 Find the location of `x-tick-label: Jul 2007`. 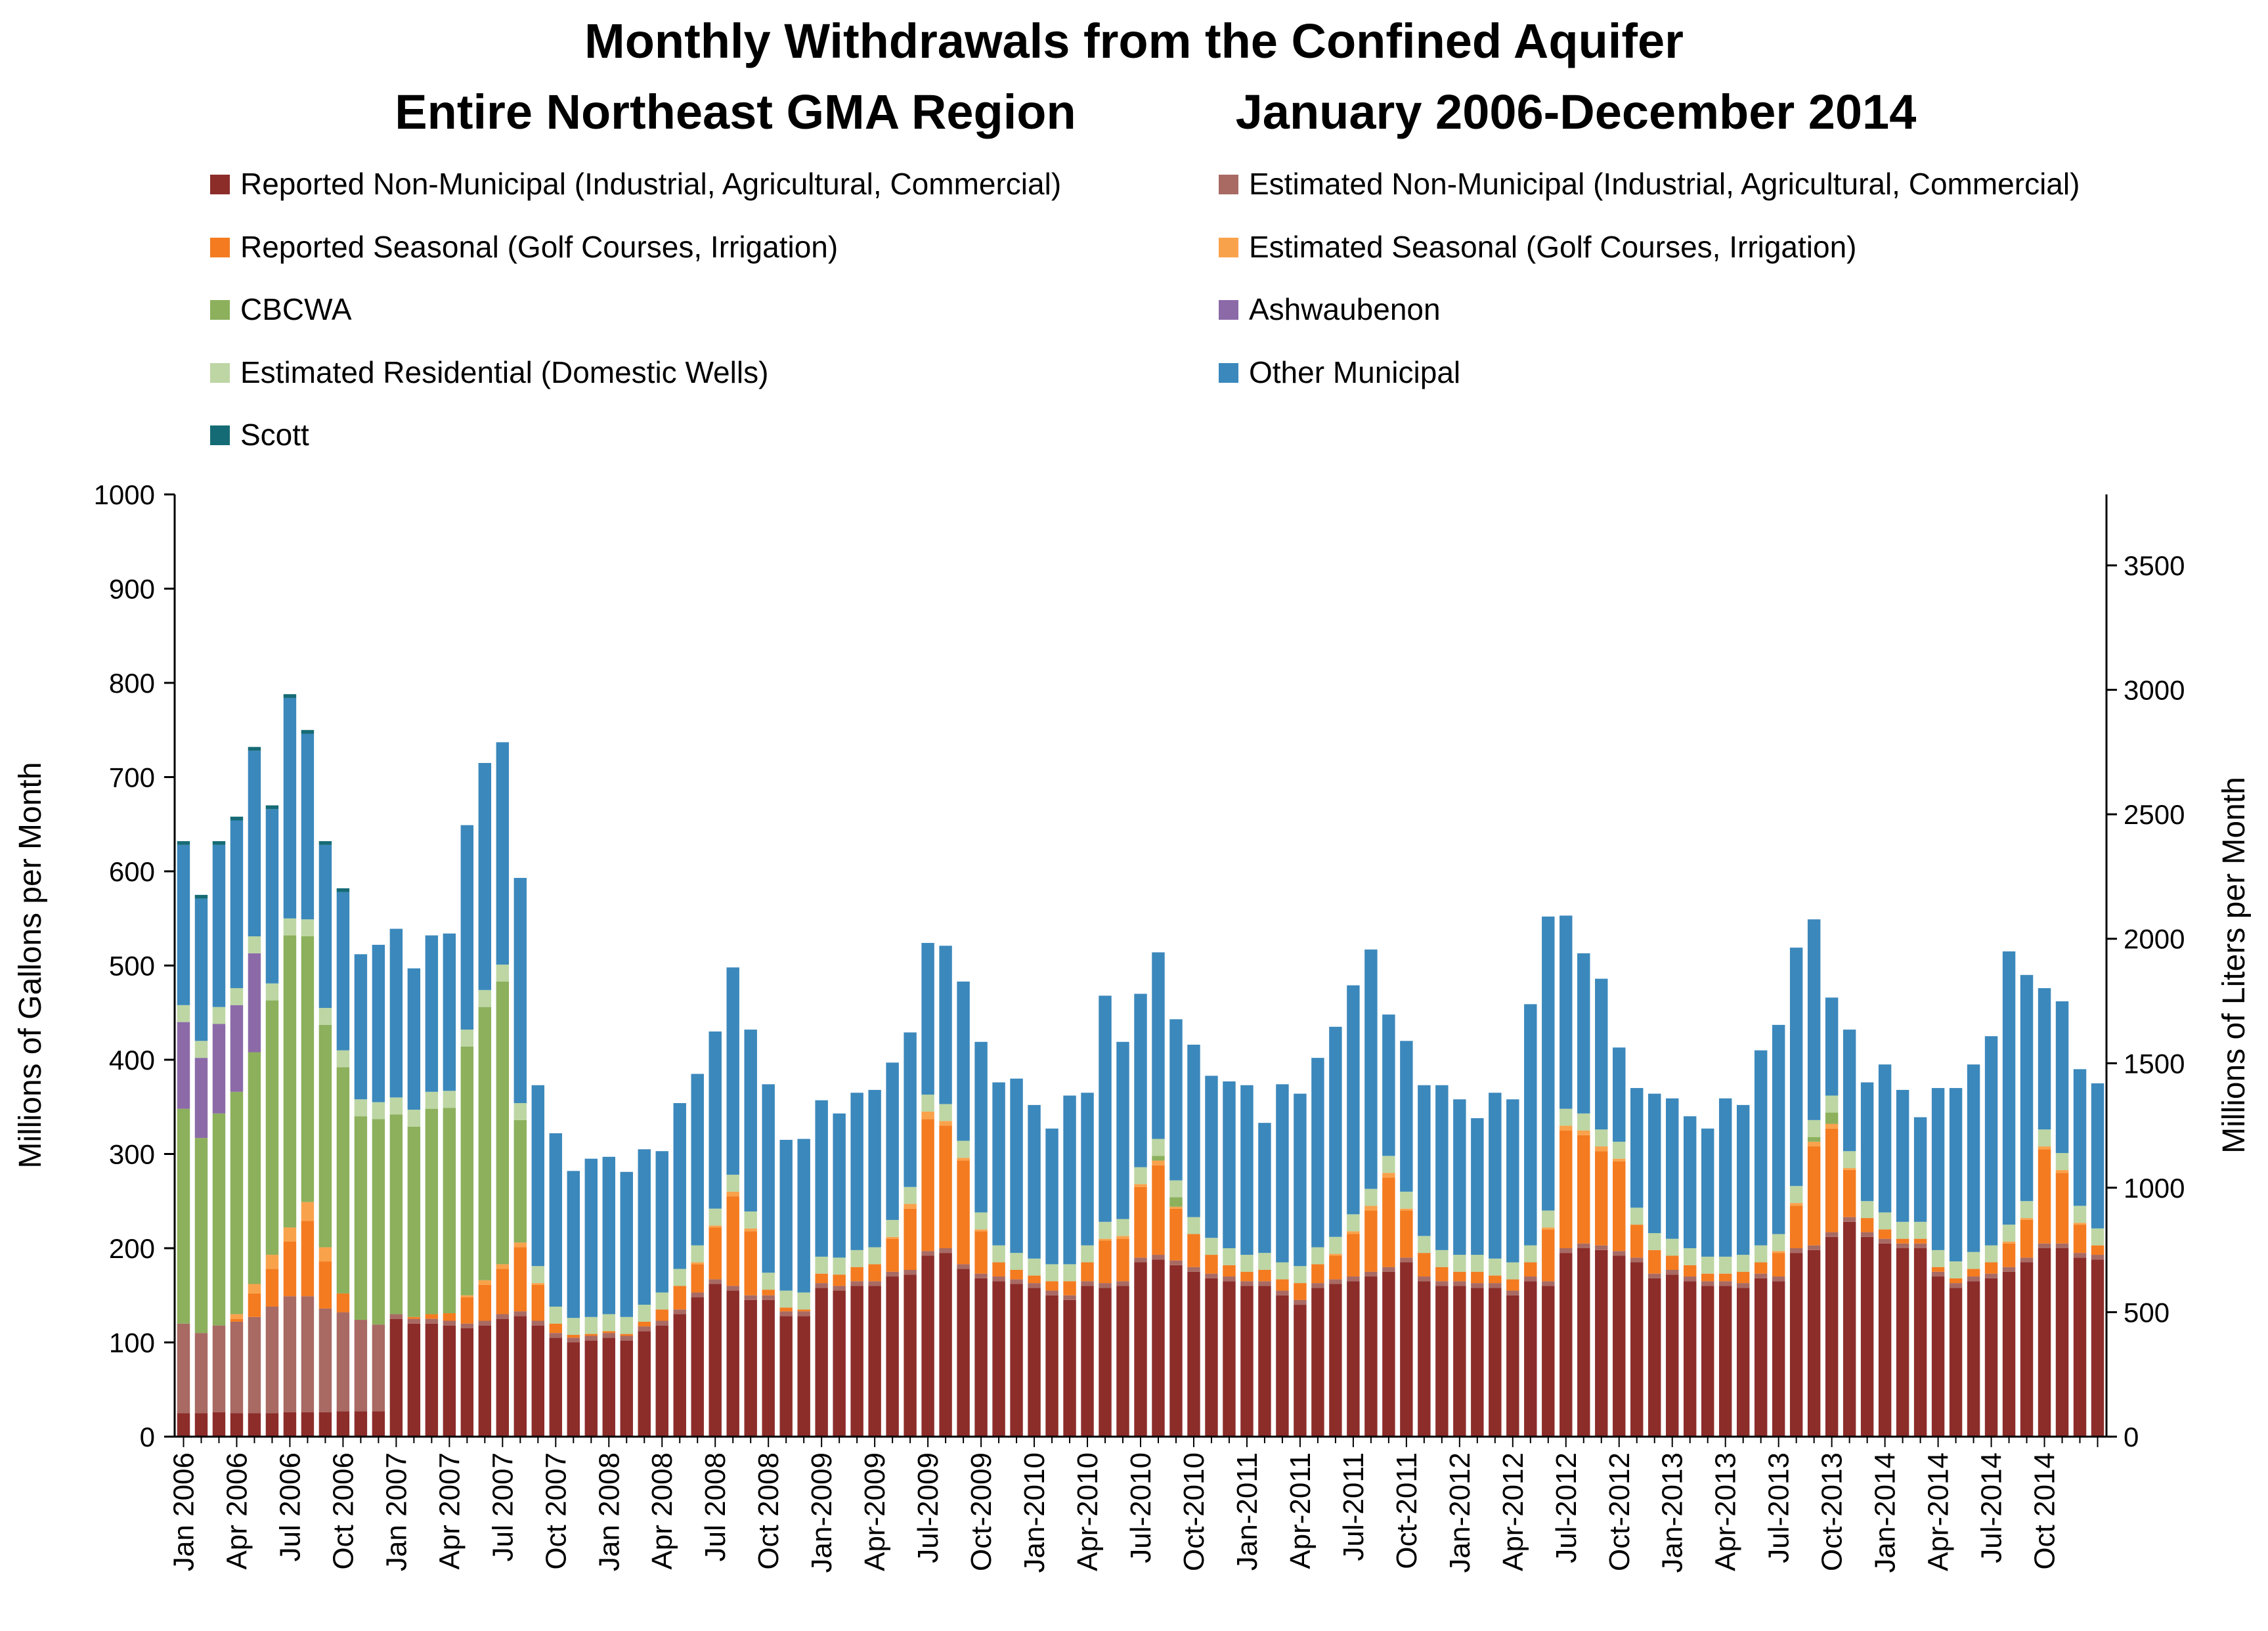

x-tick-label: Jul 2007 is located at coordinates (503, 1506).